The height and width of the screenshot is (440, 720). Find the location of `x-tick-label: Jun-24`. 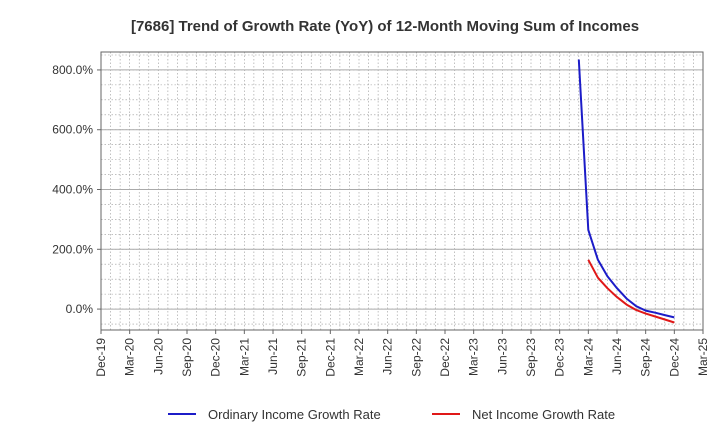

x-tick-label: Jun-24 is located at coordinates (617, 356).